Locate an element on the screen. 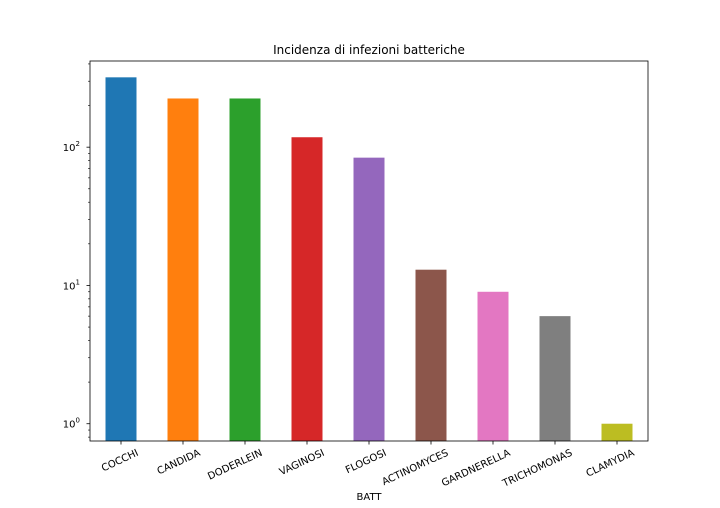  bar-gardnerella is located at coordinates (493, 366).